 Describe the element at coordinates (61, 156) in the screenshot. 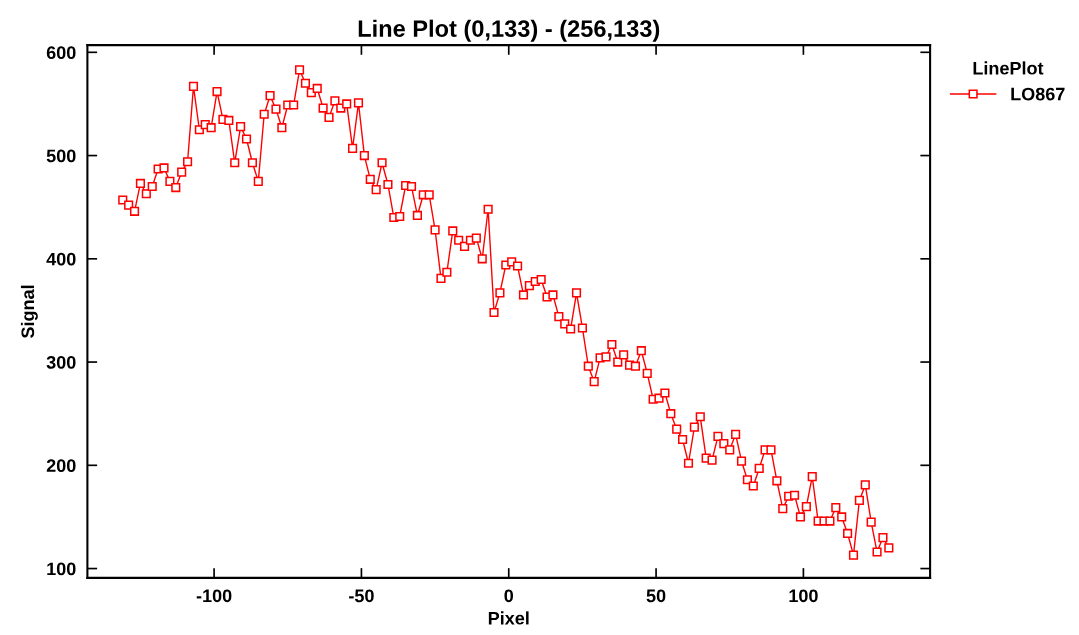

I see `y-tick-label: 500` at that location.